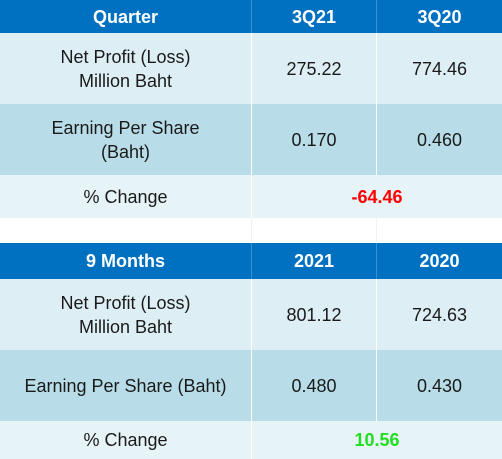  What do you see at coordinates (314, 314) in the screenshot?
I see `value-2021: 801.12` at bounding box center [314, 314].